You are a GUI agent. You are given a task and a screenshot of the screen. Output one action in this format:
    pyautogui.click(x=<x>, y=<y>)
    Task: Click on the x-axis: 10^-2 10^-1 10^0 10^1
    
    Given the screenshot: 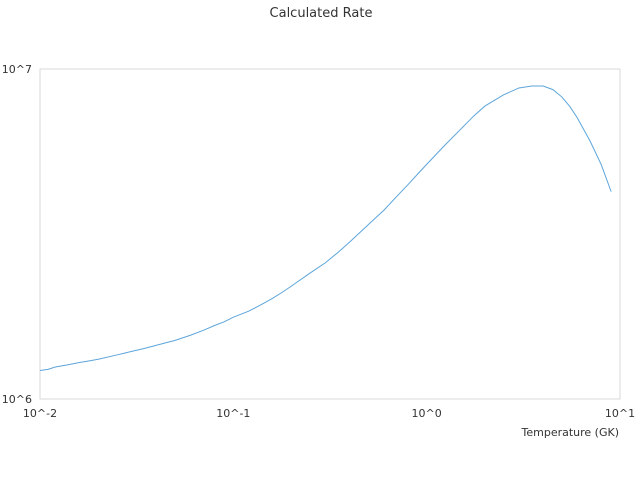 What is the action you would take?
    pyautogui.click(x=329, y=413)
    